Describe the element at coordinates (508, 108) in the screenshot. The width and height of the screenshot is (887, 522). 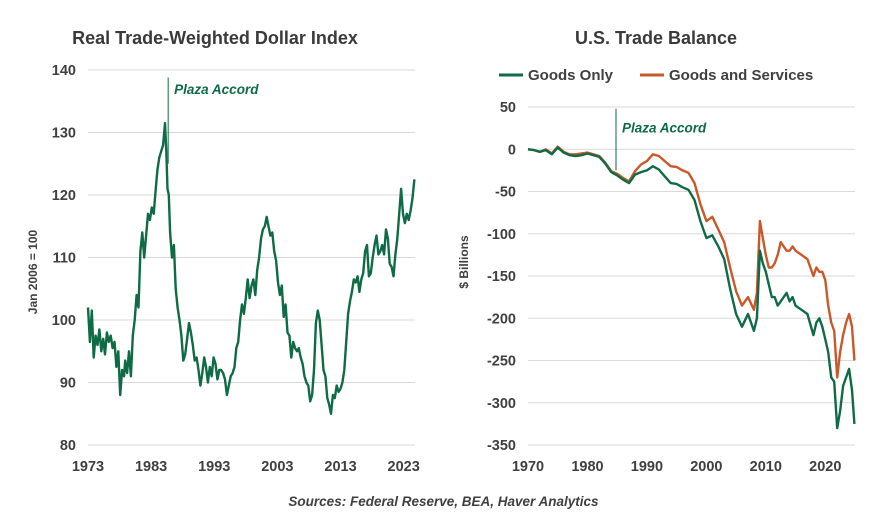
I see `y-tick-label: 50` at that location.